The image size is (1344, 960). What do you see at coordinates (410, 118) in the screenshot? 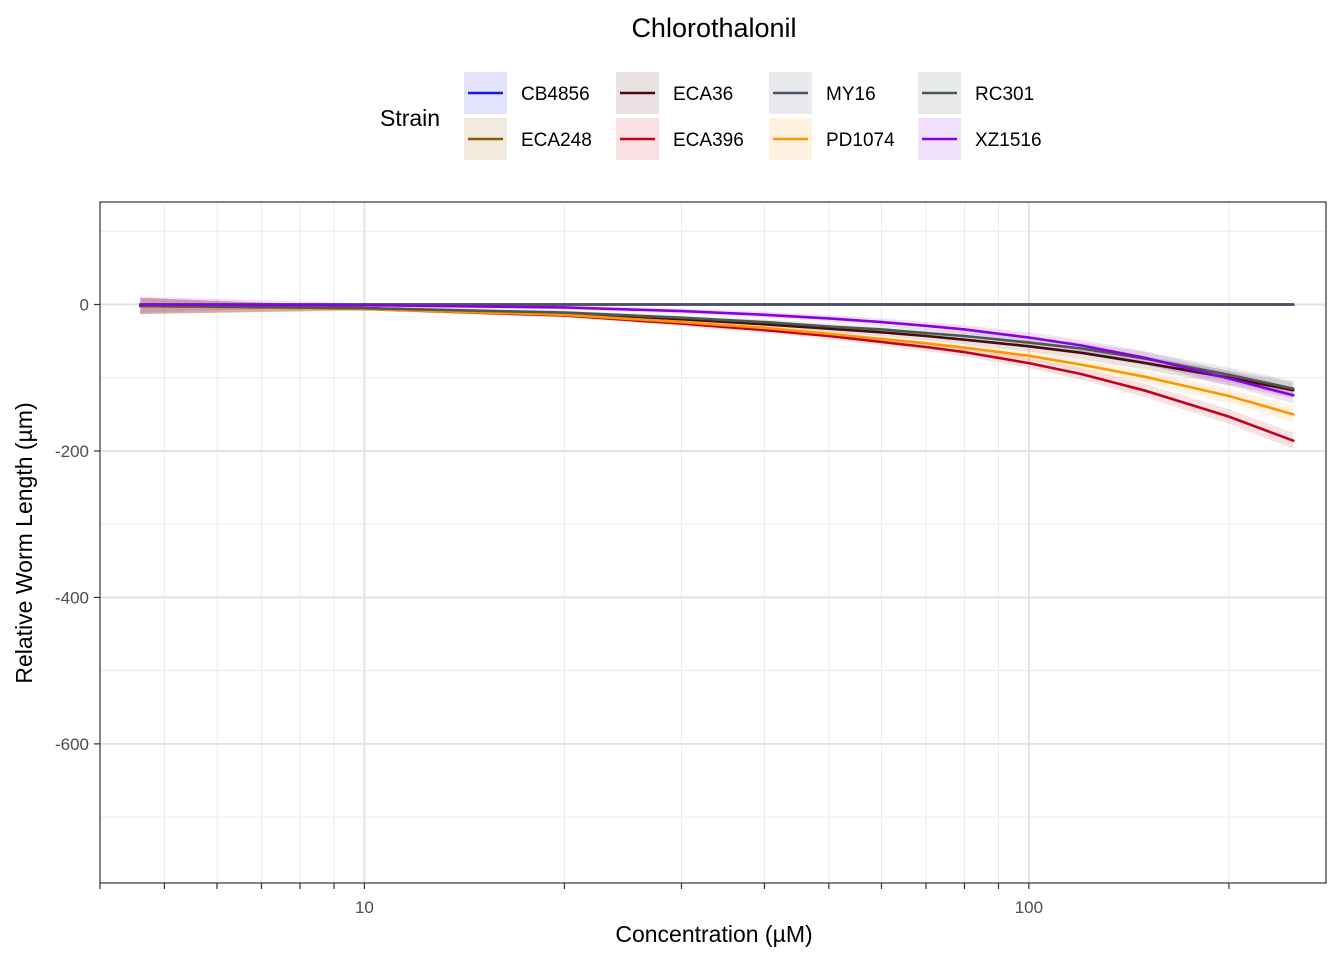
I see `legend-title: Strain` at bounding box center [410, 118].